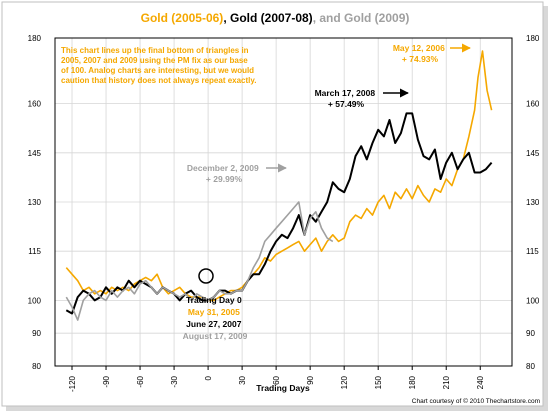 The width and height of the screenshot is (550, 413). I want to click on y-tick-label-left: 115, so click(34, 251).